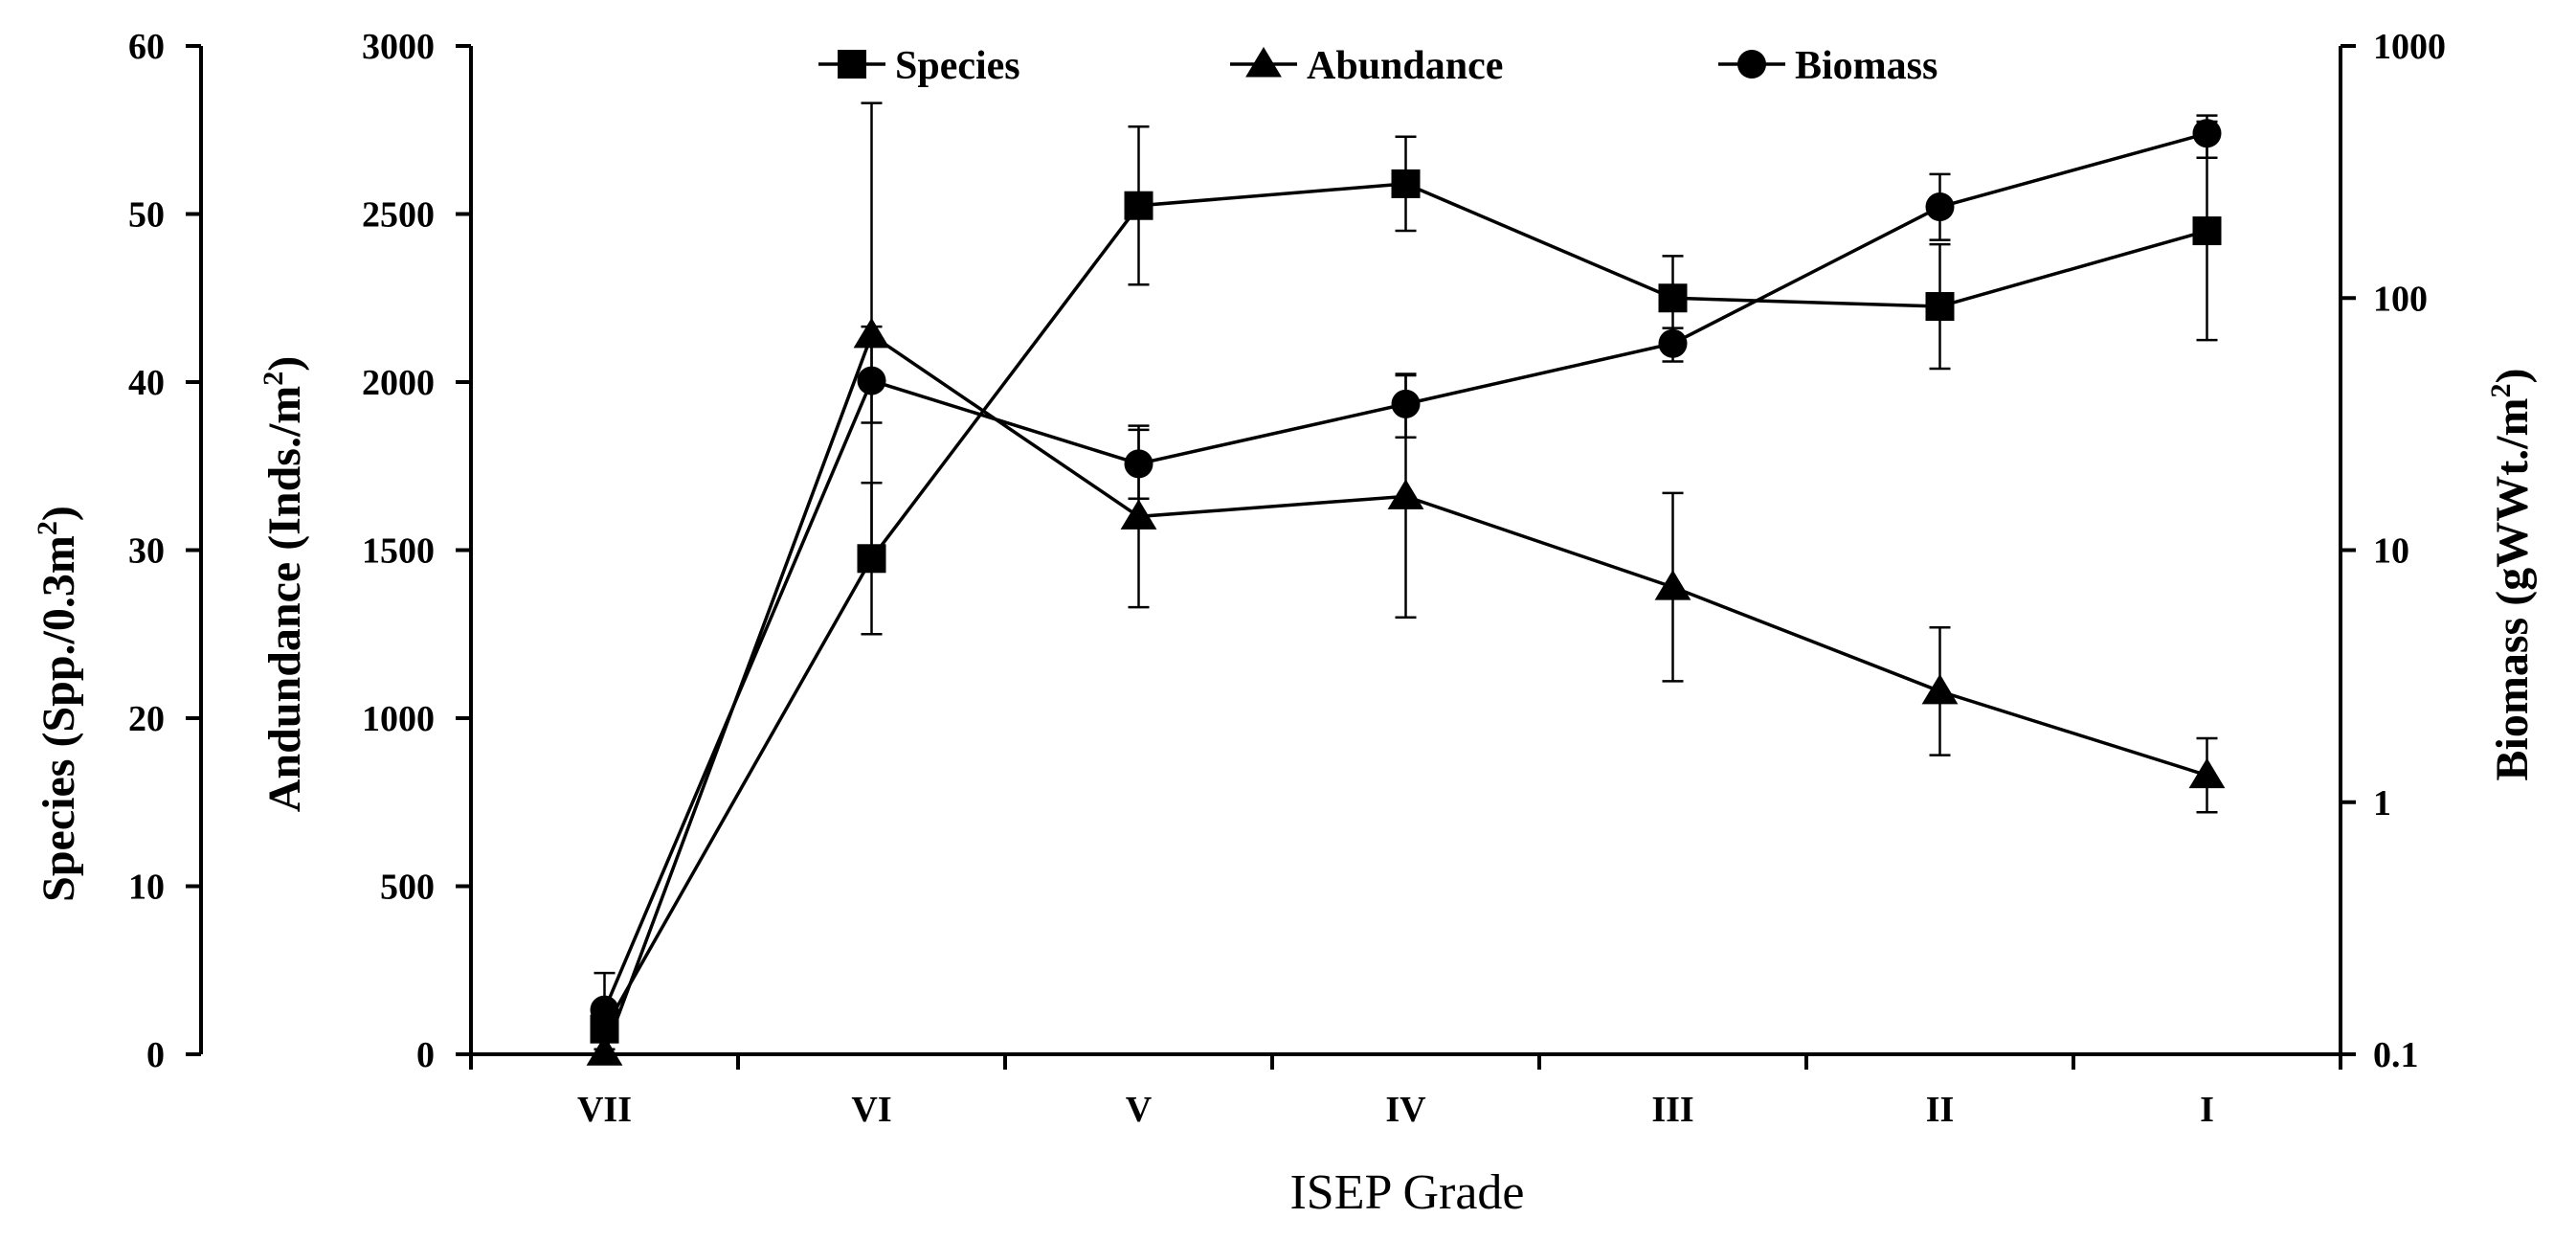 The width and height of the screenshot is (2576, 1241). What do you see at coordinates (1406, 1110) in the screenshot?
I see `x-tick-label: IV` at bounding box center [1406, 1110].